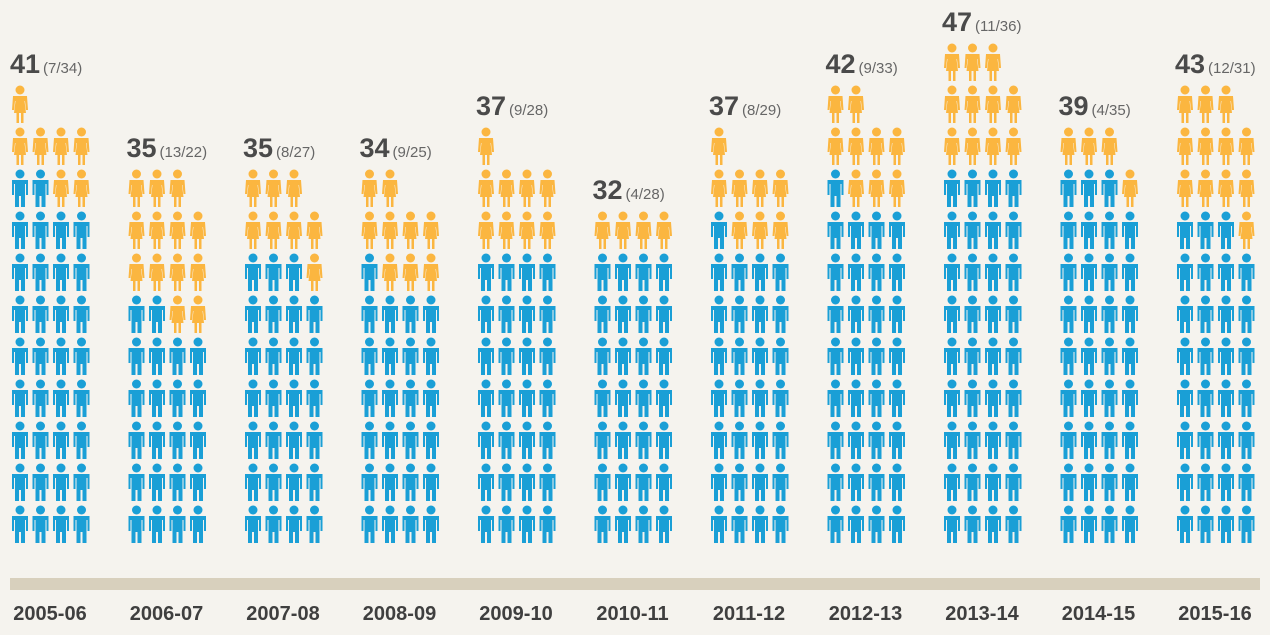  Describe the element at coordinates (841, 64) in the screenshot. I see `total-value: 42` at that location.